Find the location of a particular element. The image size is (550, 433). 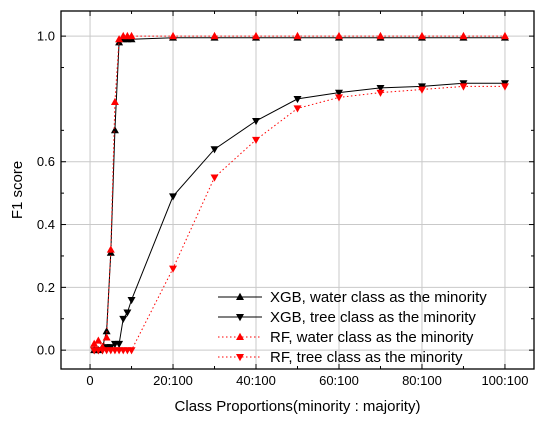

x-tick-label: 100:100 is located at coordinates (504, 380).